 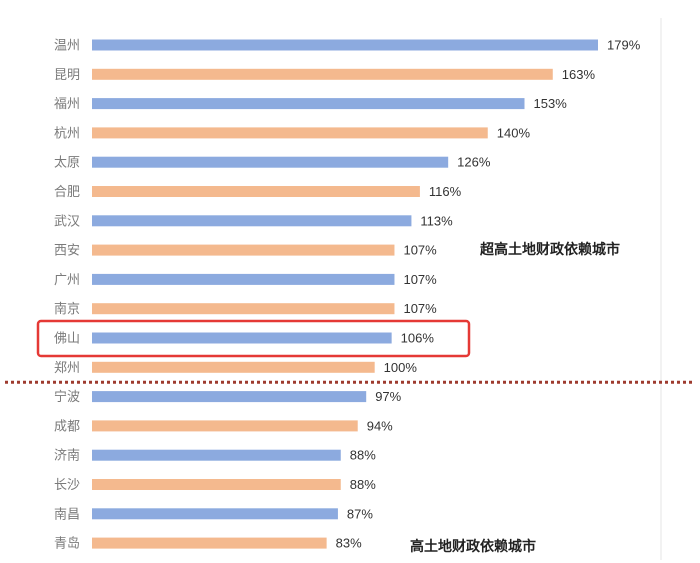 I want to click on value-label: 140%, so click(x=514, y=132).